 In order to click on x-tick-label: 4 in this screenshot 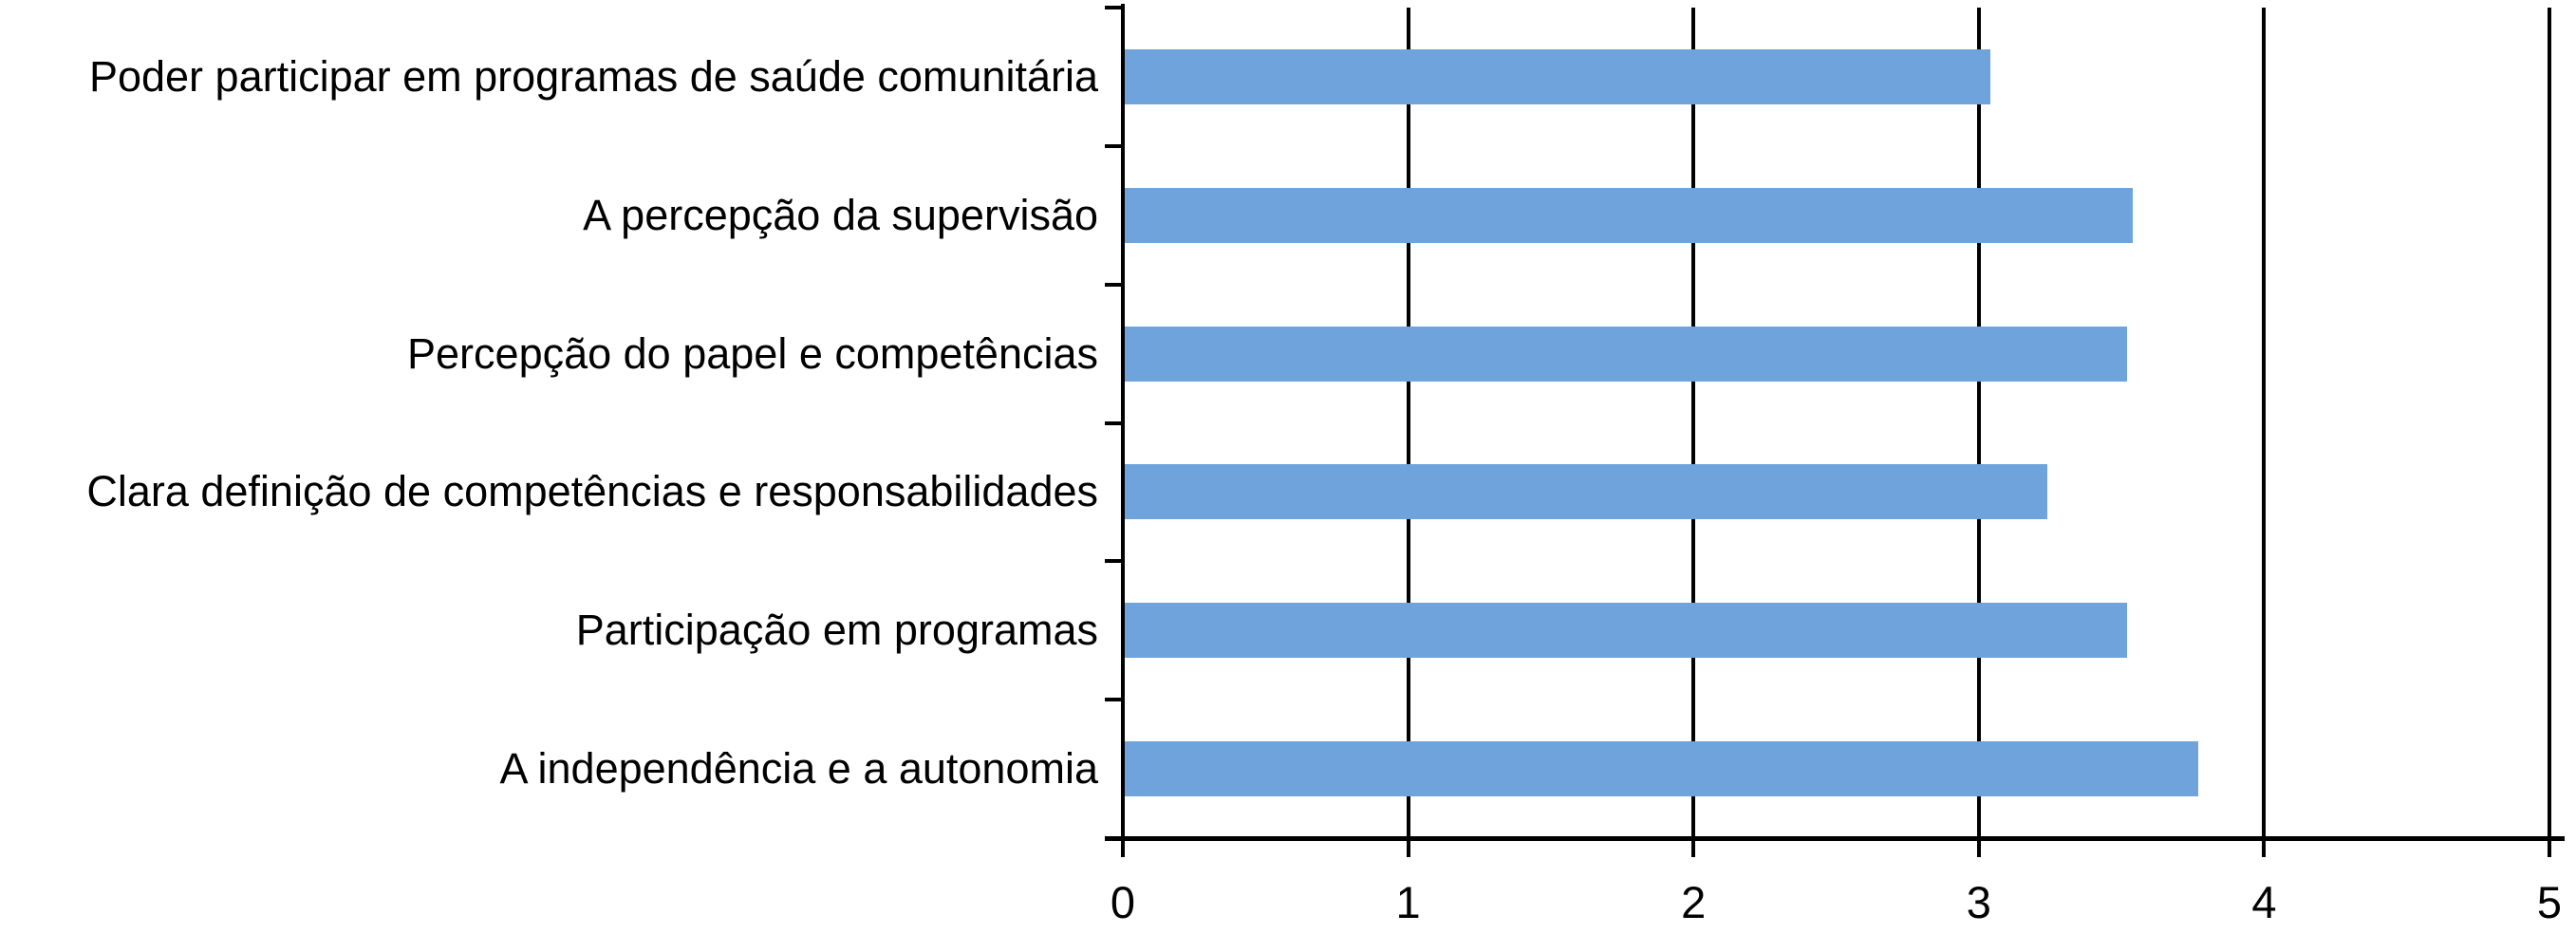, I will do `click(2264, 902)`.